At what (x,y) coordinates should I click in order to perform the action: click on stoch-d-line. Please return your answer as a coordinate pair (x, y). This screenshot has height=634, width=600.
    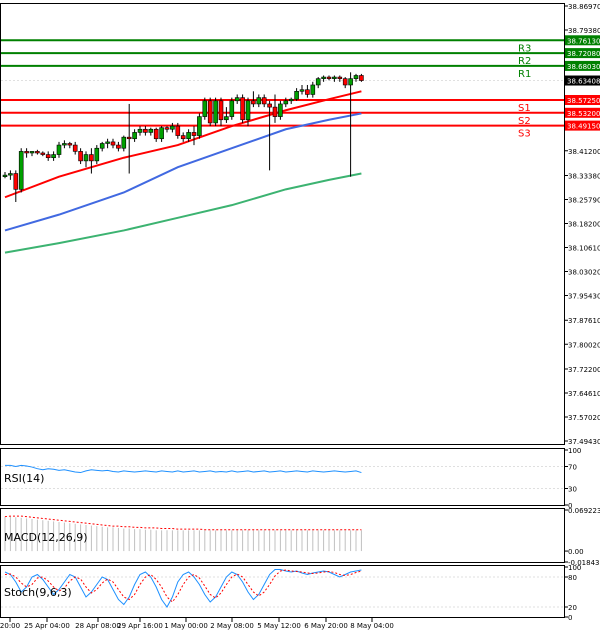
    Looking at the image, I should click on (183, 586).